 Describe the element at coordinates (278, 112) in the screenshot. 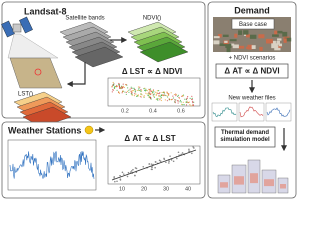

I see `mini-line` at that location.